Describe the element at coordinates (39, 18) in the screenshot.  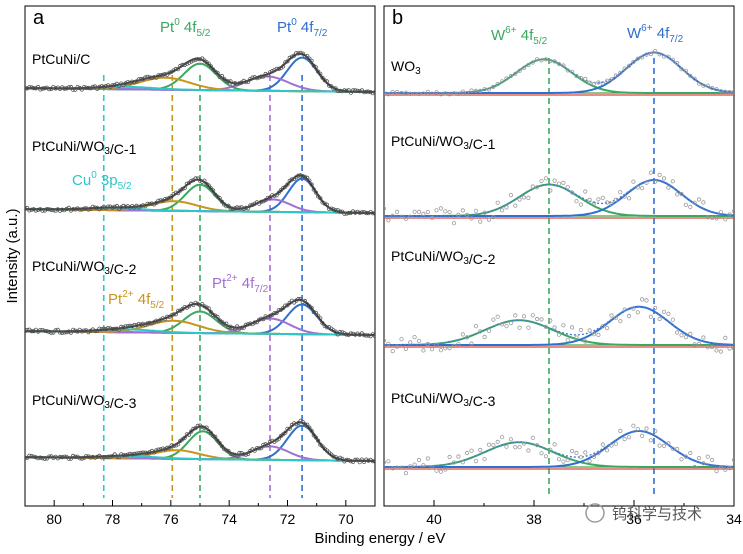
I see `panel-a-label: a` at that location.